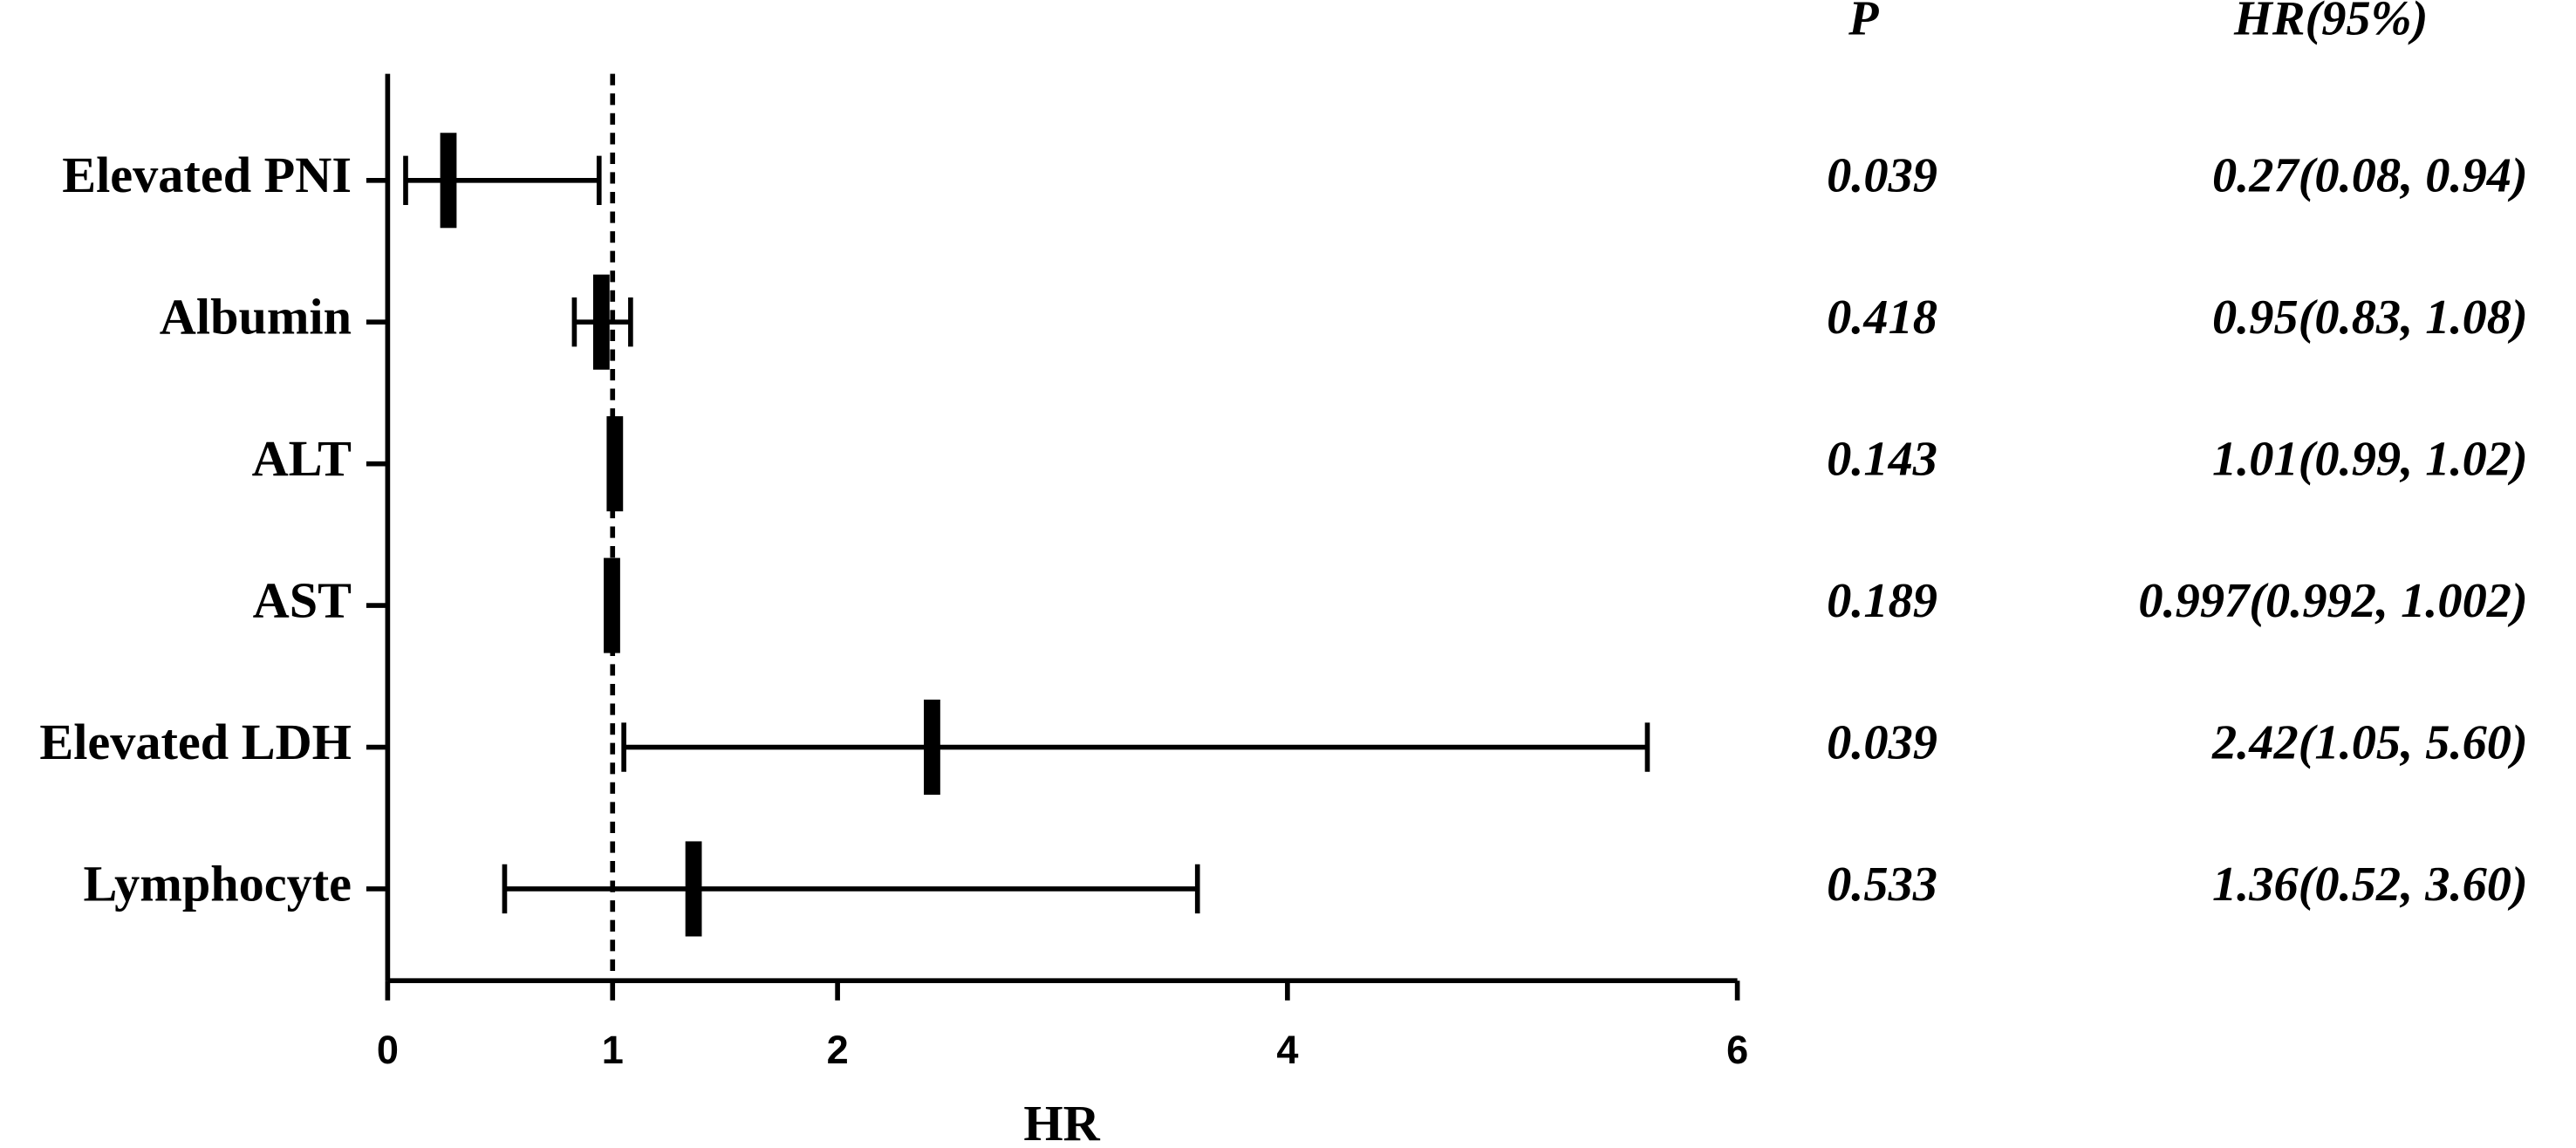  What do you see at coordinates (2332, 601) in the screenshot?
I see `hr-ci-label: 0.997(0.992, 1.002)` at bounding box center [2332, 601].